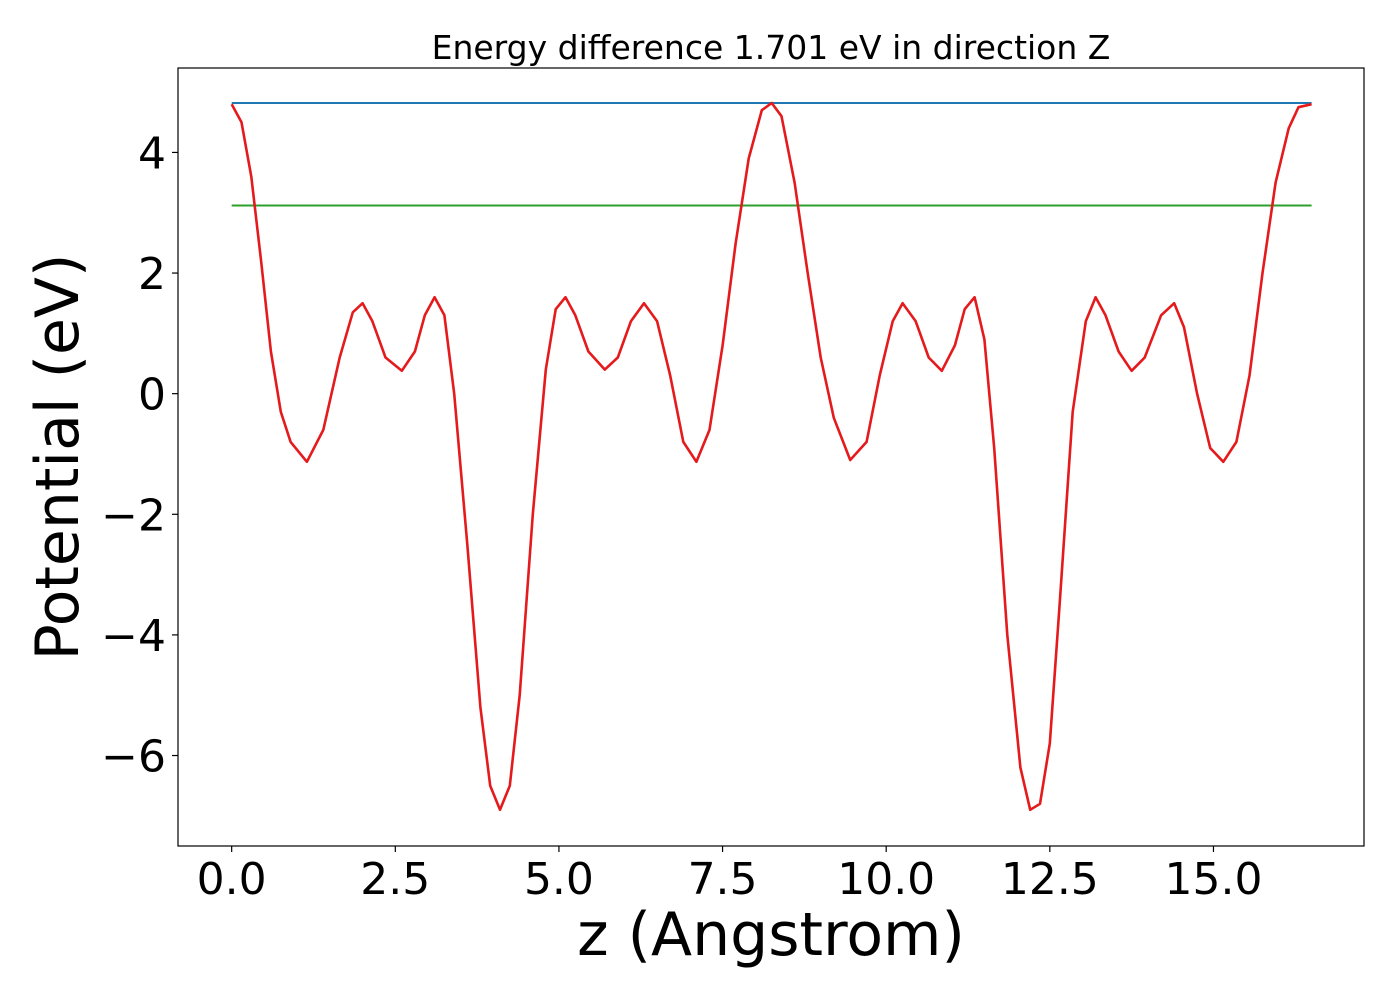 Image resolution: width=1400 pixels, height=1000 pixels. I want to click on x-tick-label: 2.5, so click(395, 879).